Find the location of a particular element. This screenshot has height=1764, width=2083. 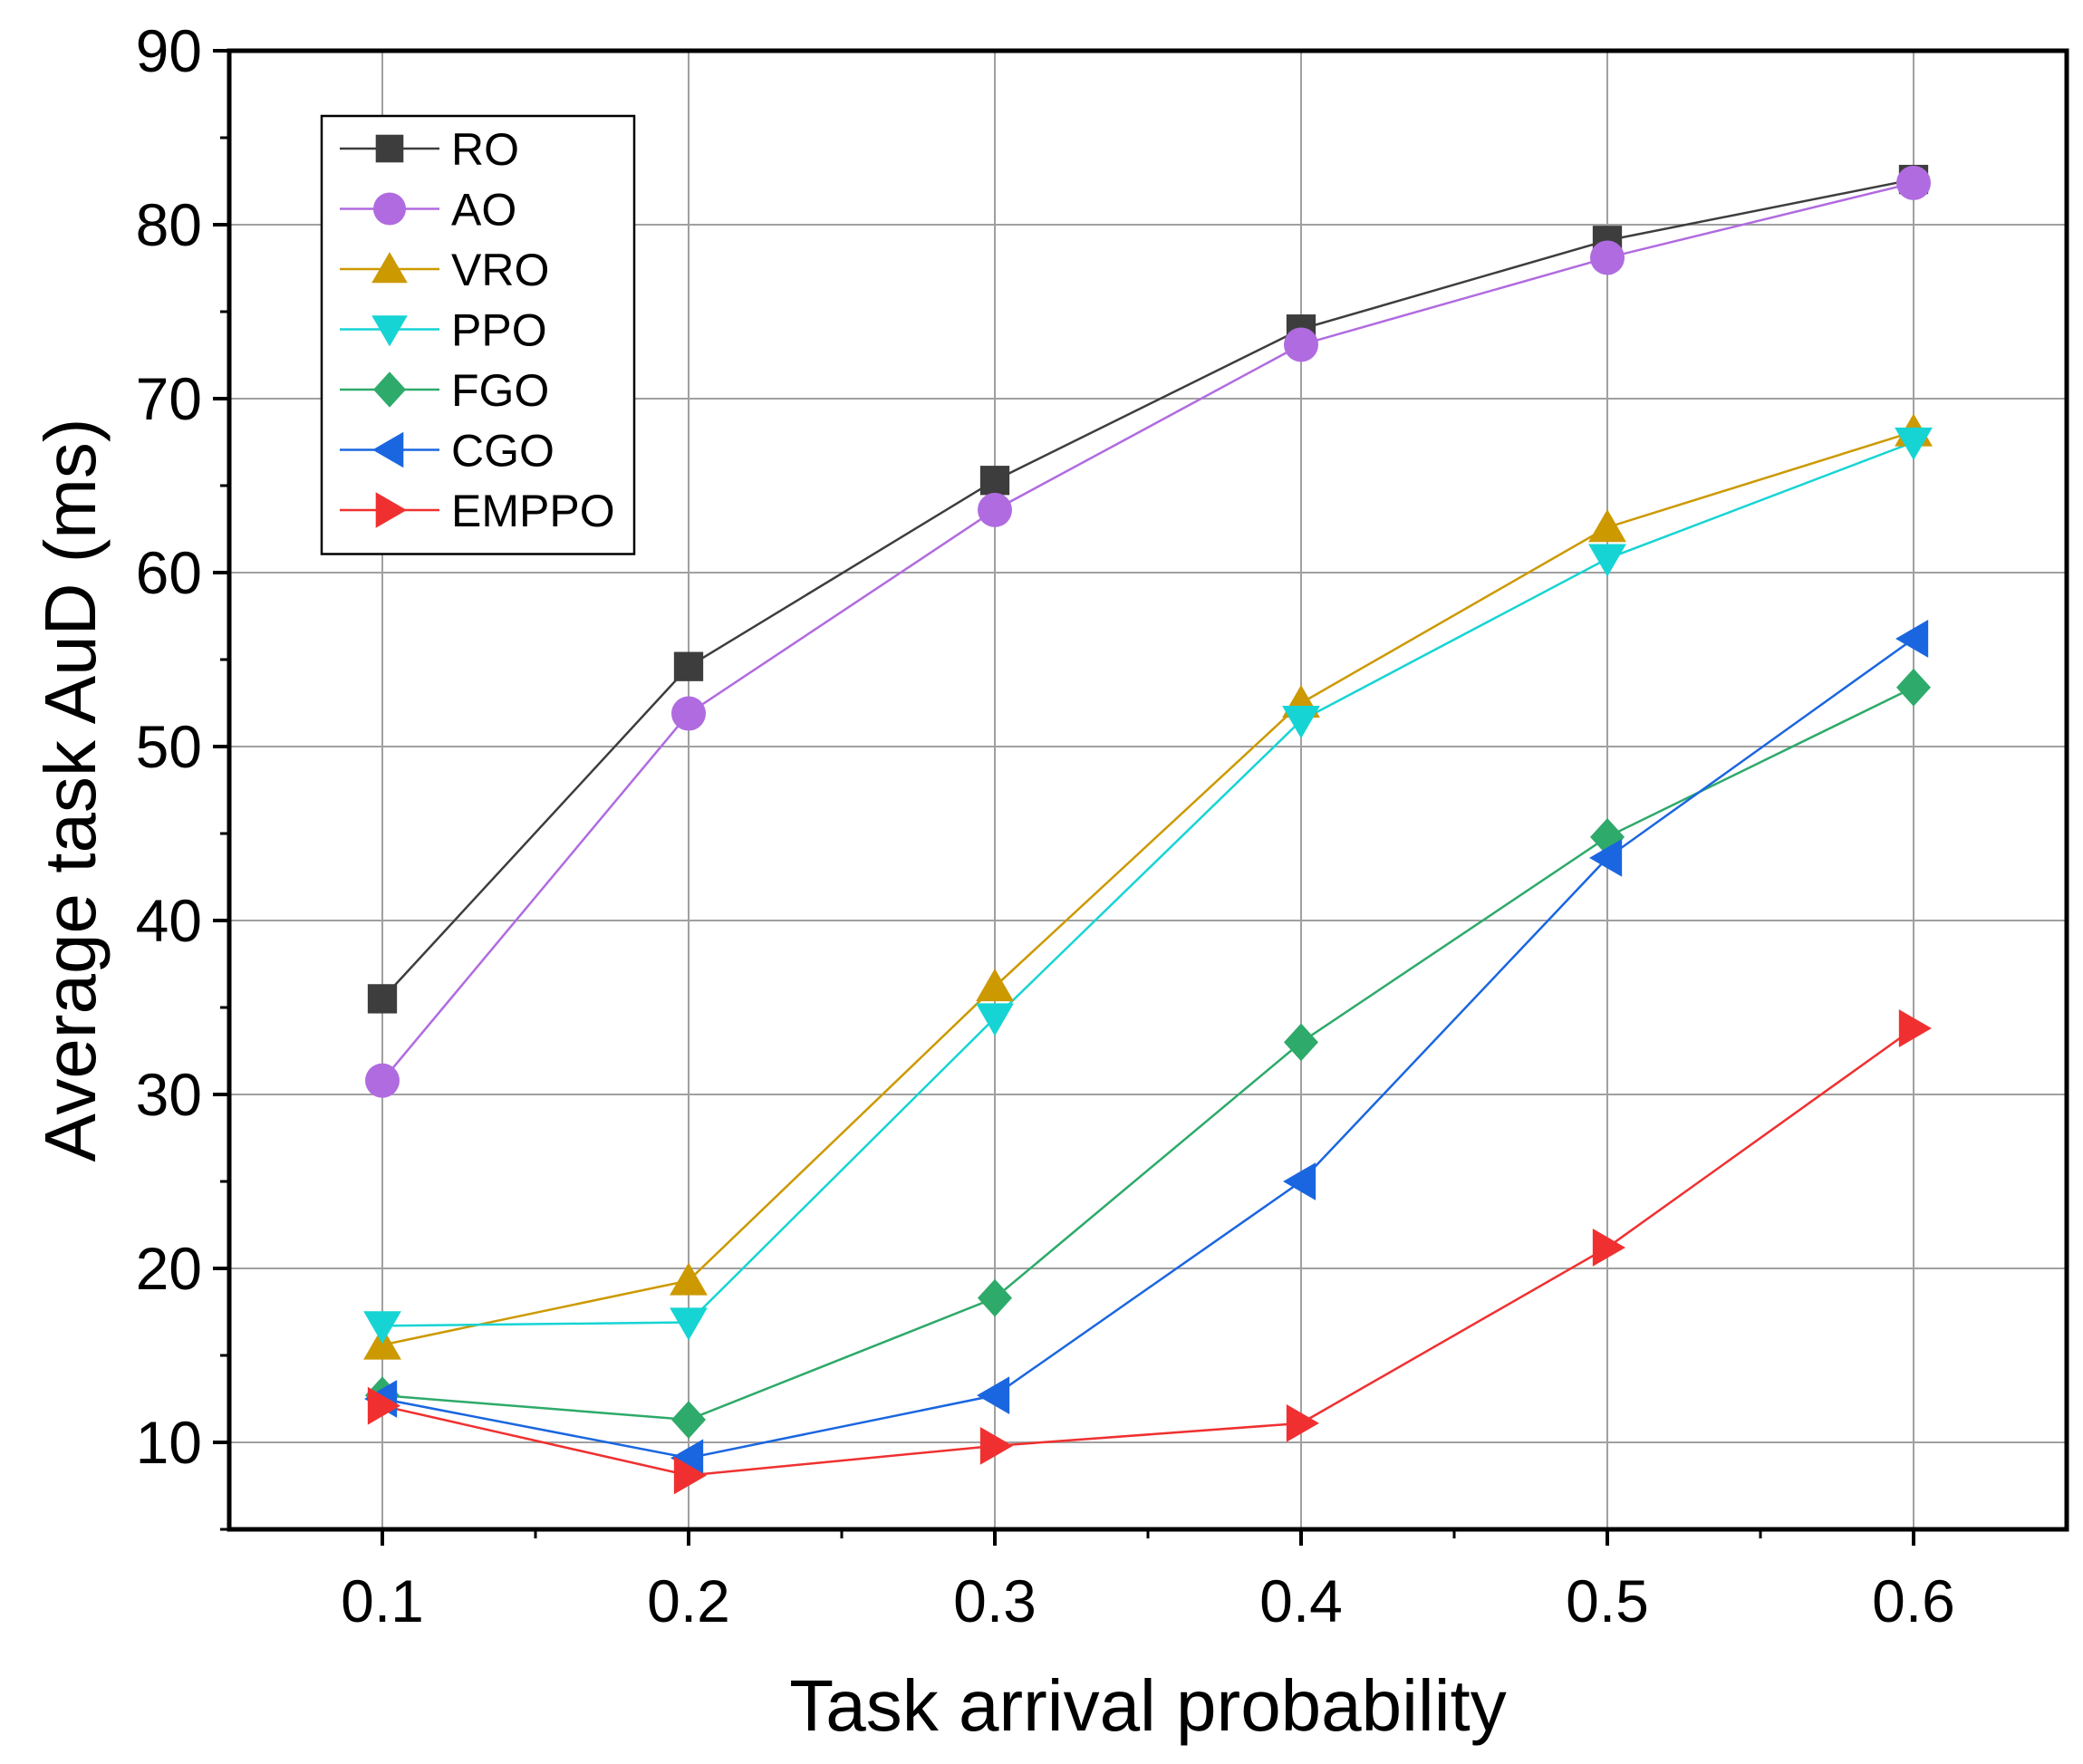

y-tick-label: 60 is located at coordinates (169, 572).